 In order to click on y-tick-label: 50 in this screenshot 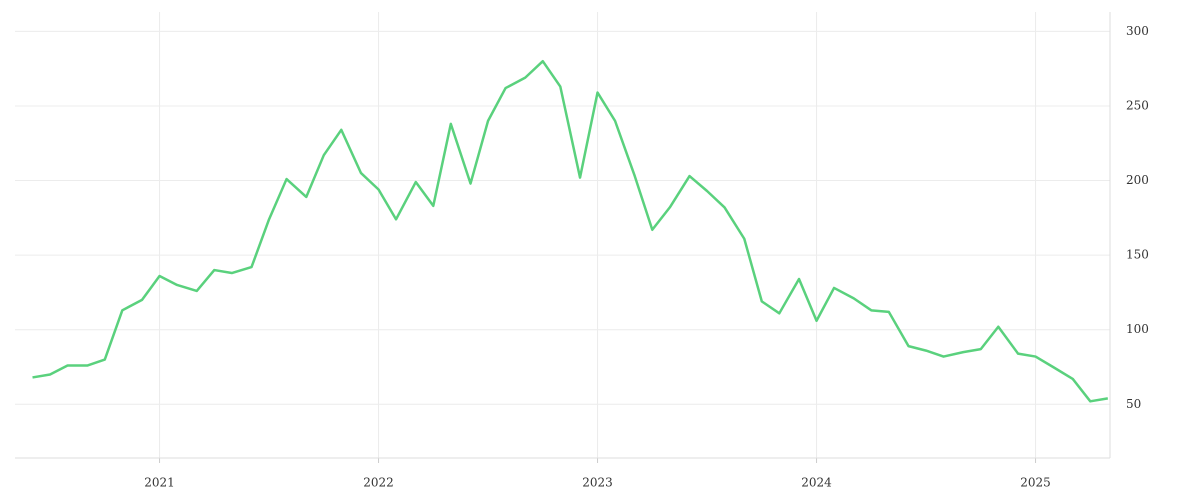, I will do `click(1133, 404)`.